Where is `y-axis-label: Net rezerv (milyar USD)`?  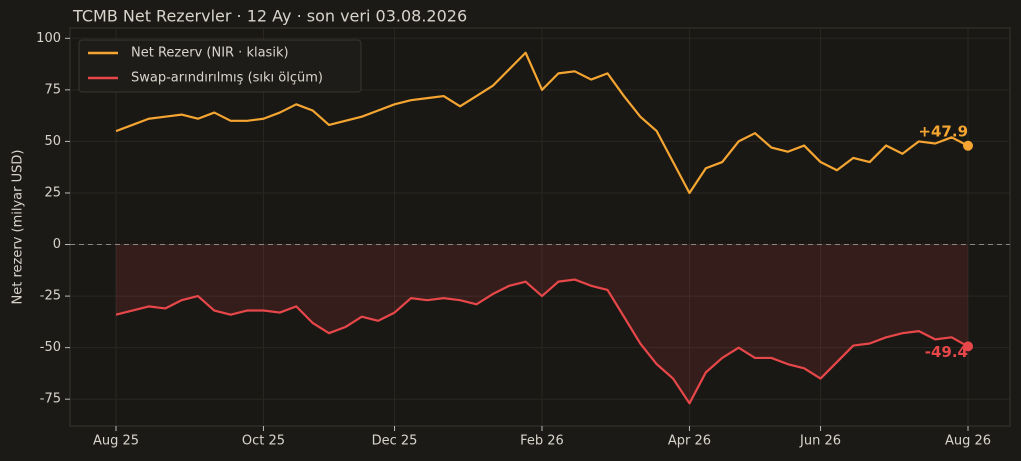
y-axis-label: Net rezerv (milyar USD) is located at coordinates (18, 227).